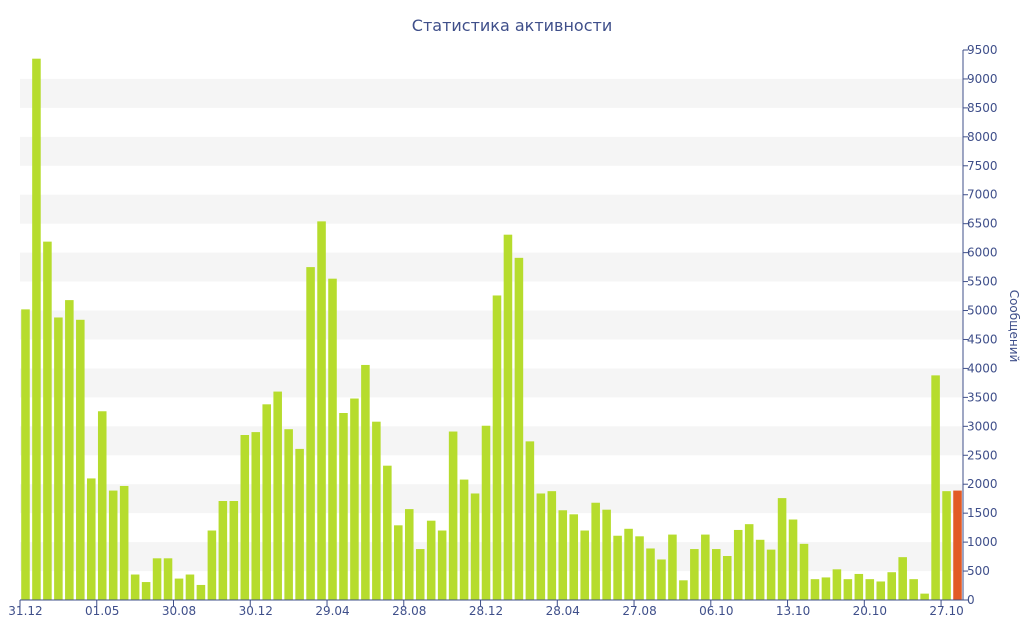 Image resolution: width=1024 pixels, height=644 pixels. I want to click on x-tick-label: 28.08, so click(409, 611).